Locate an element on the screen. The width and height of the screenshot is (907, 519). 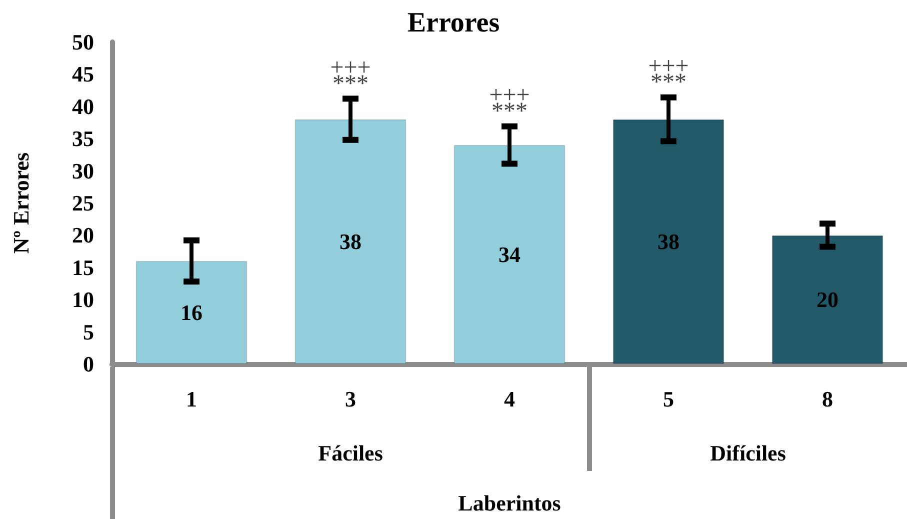
y-tick-label: 35 is located at coordinates (83, 139).